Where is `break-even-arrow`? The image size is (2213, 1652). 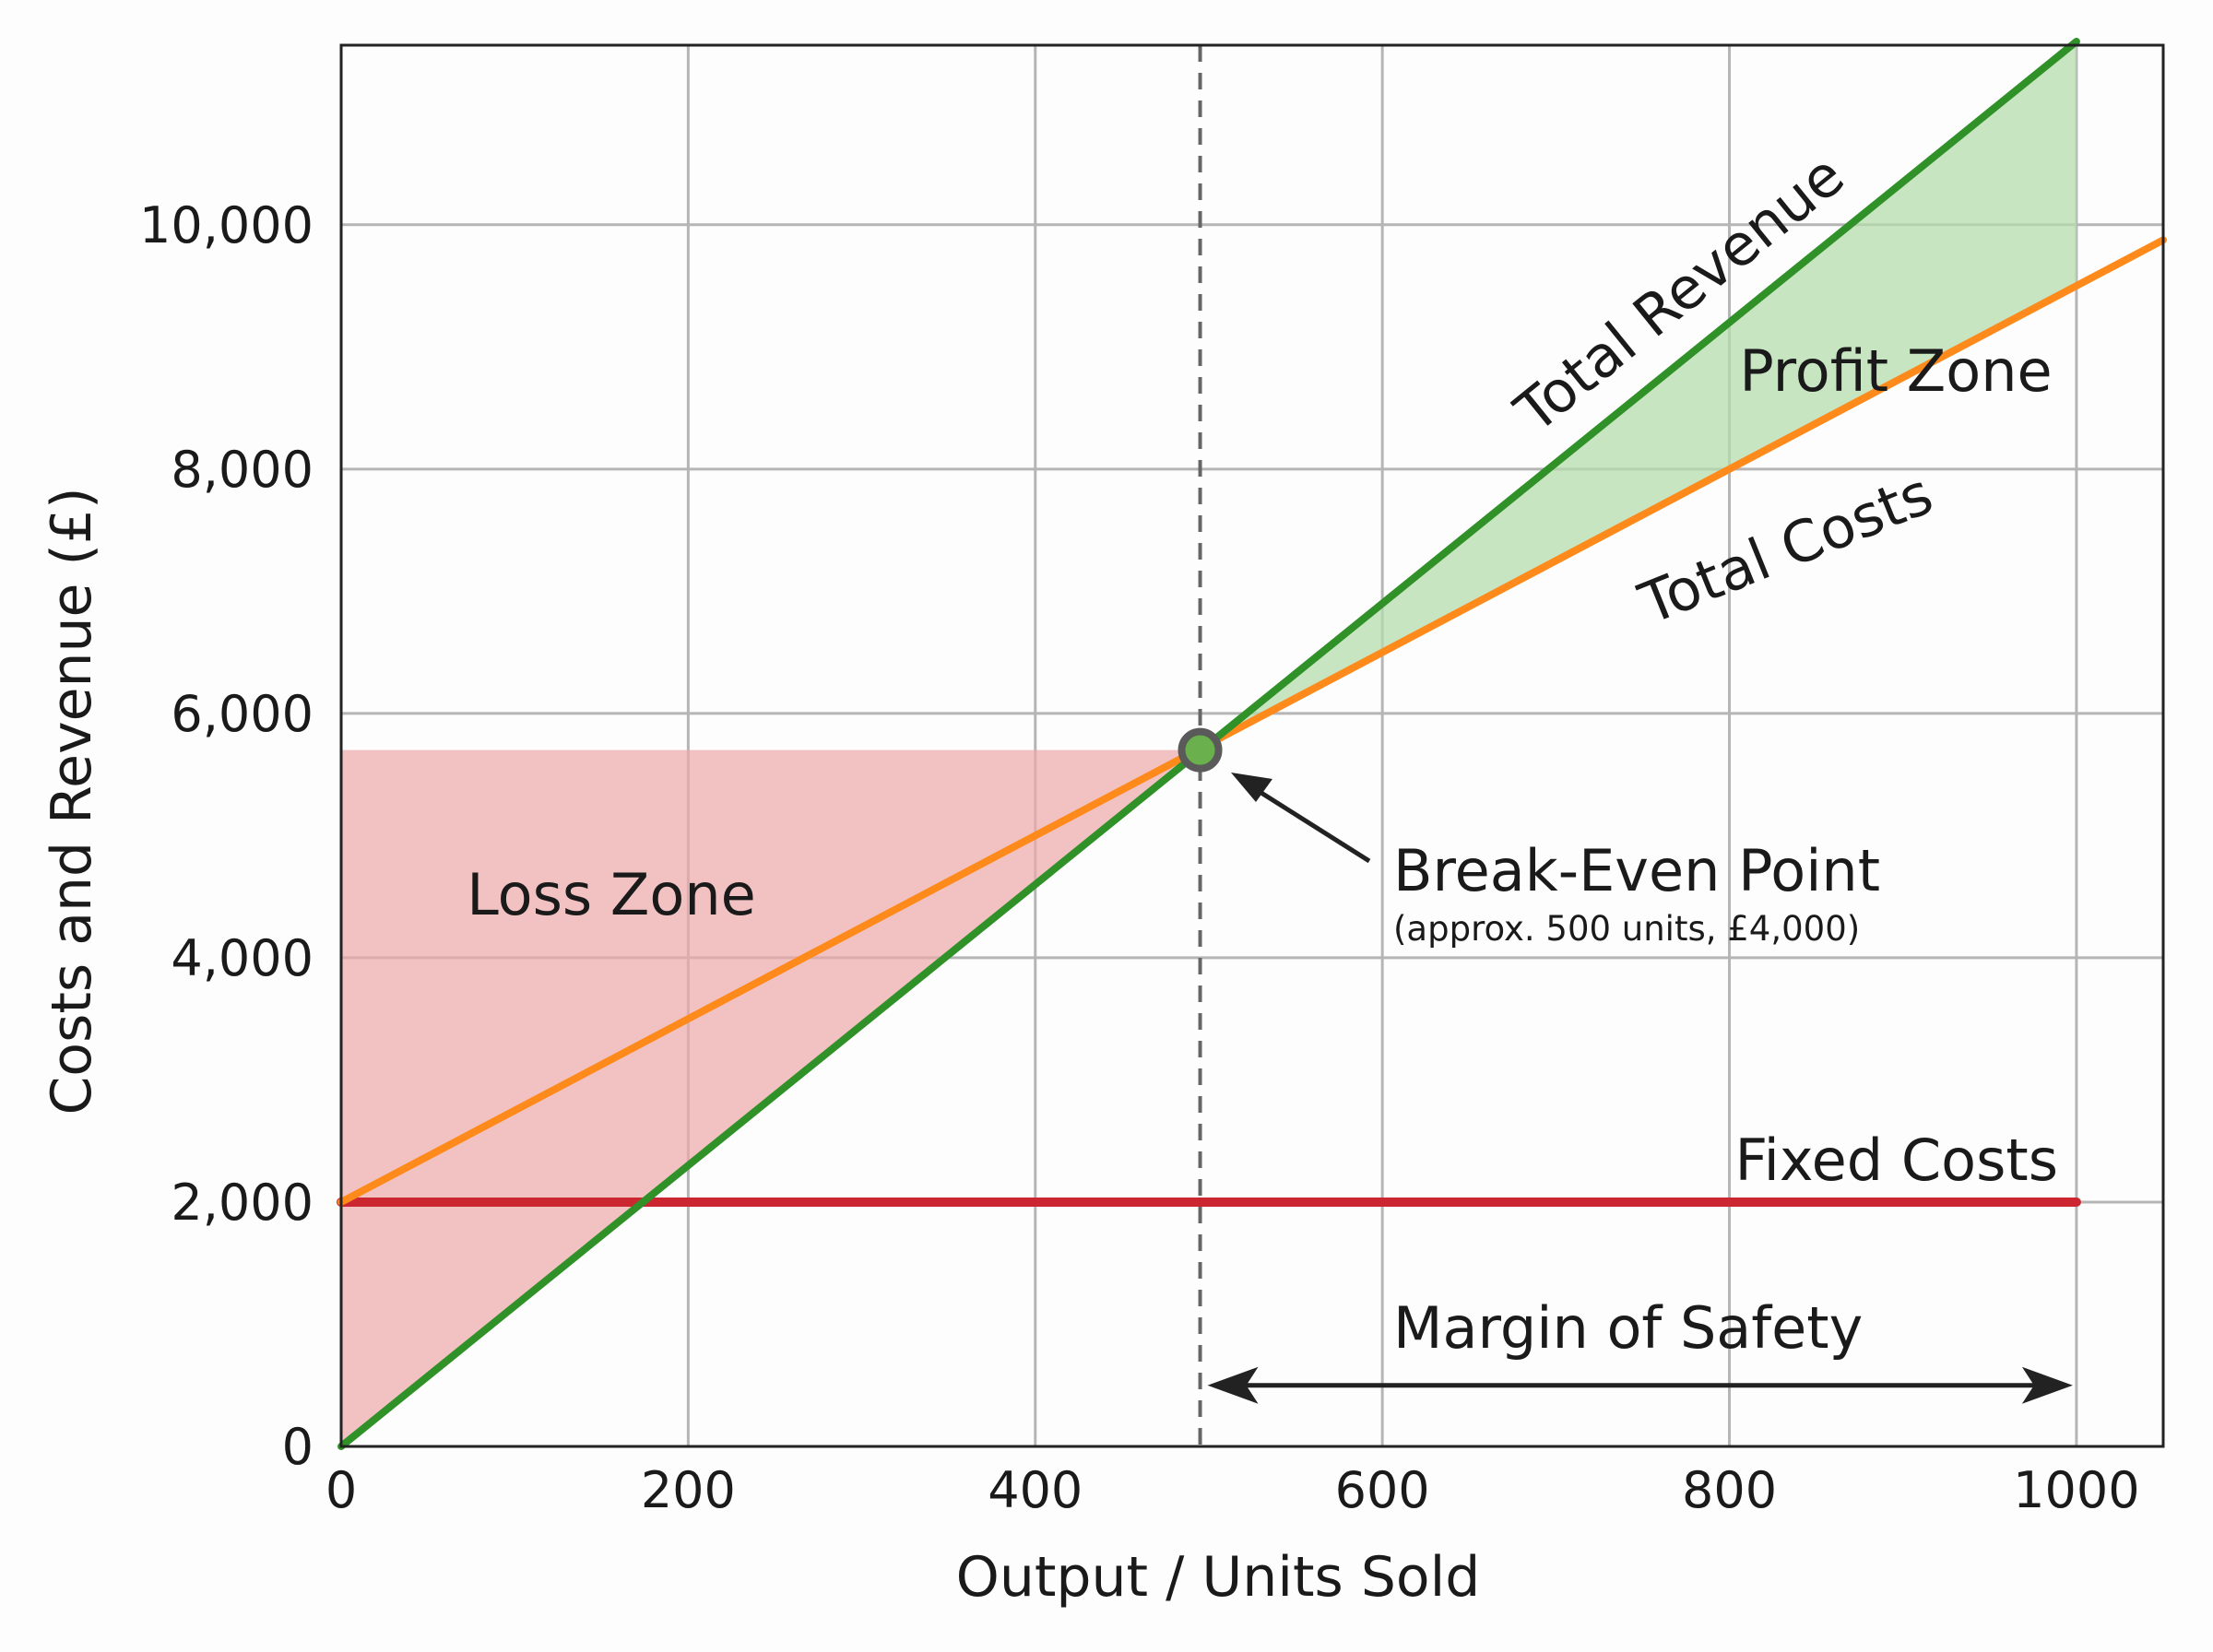 break-even-arrow is located at coordinates (1301, 818).